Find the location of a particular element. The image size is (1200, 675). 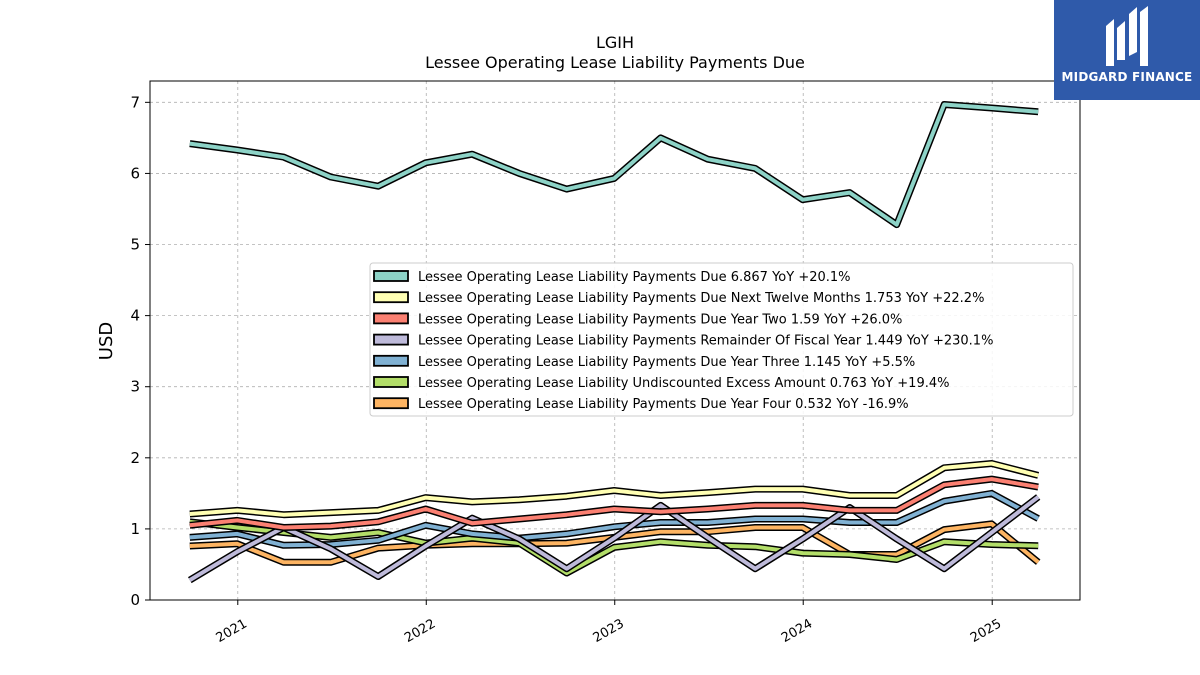

chart-title: LGIH is located at coordinates (615, 42).